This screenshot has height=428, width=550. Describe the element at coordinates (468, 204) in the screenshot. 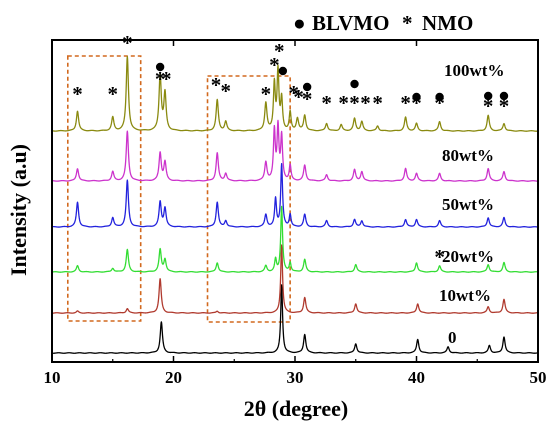

I see `series-label-50wtpct: 50wt%` at that location.